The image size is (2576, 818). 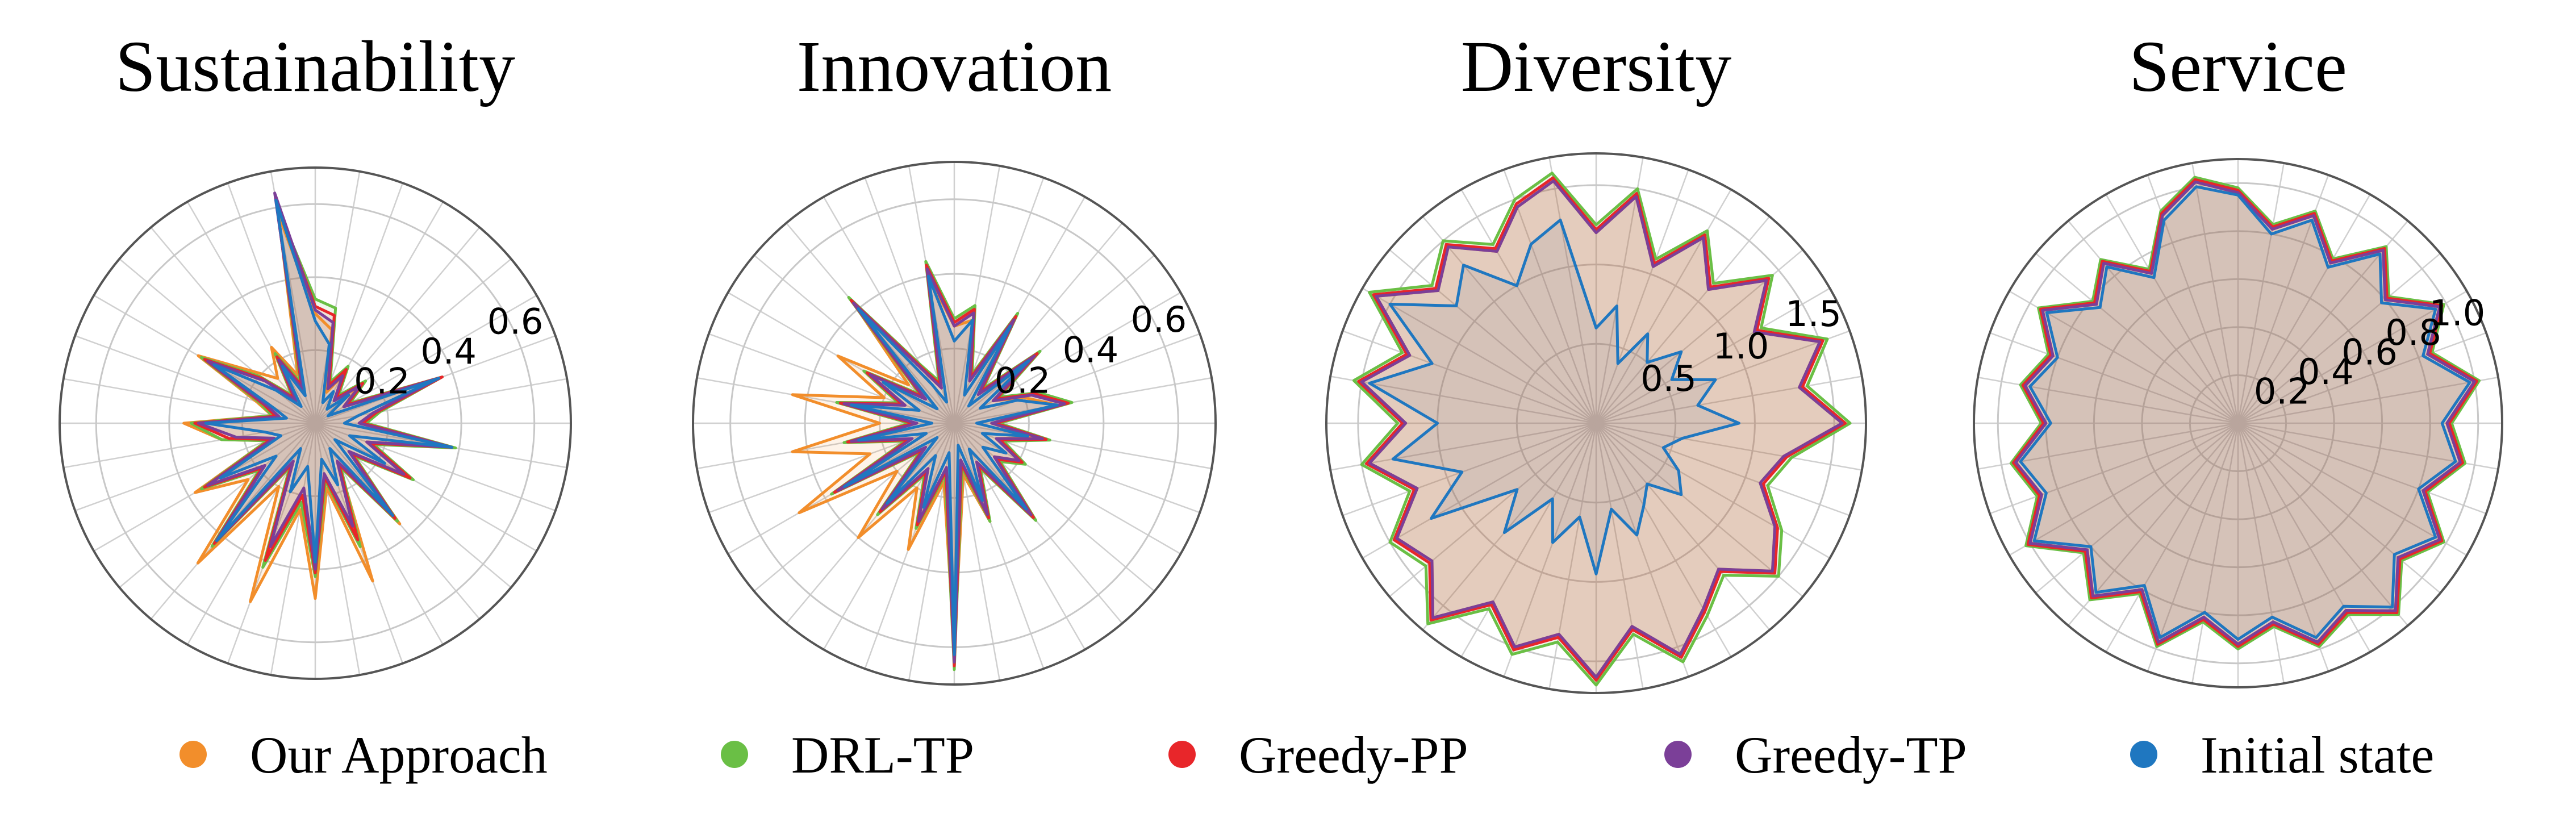 I want to click on panel-title: Sustainability, so click(x=315, y=66).